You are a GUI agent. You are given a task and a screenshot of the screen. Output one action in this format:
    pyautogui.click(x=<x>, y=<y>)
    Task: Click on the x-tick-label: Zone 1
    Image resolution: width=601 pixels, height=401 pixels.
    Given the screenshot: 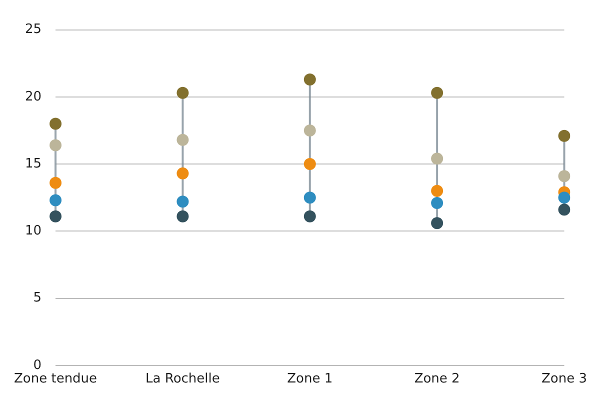 What is the action you would take?
    pyautogui.click(x=310, y=379)
    